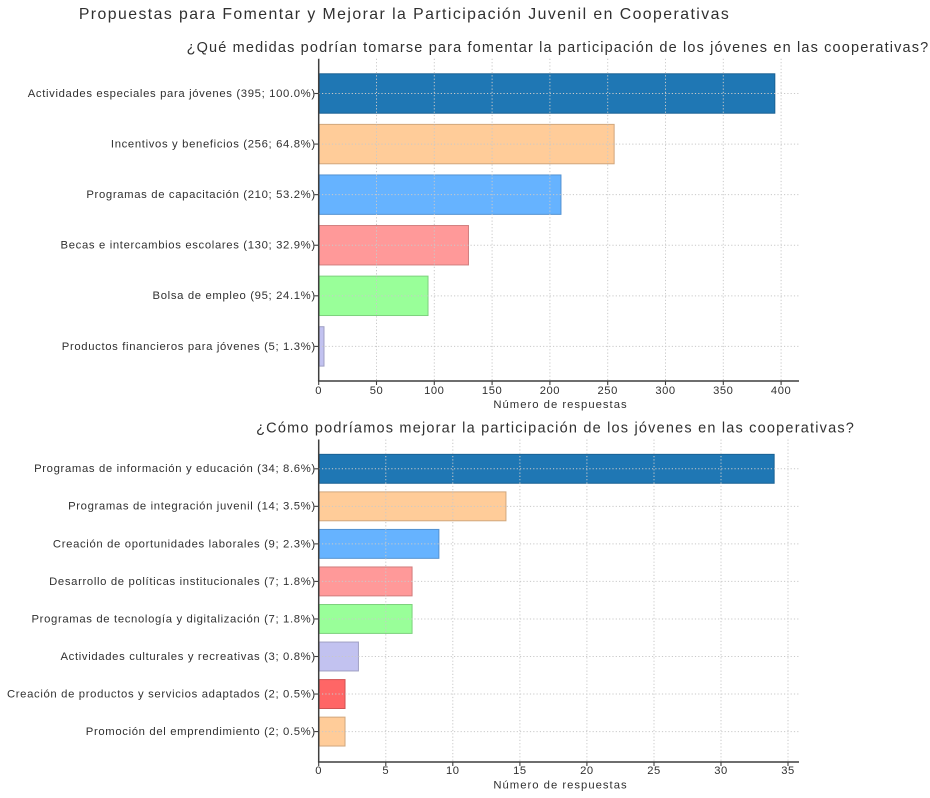  Describe the element at coordinates (201, 732) in the screenshot. I see `svg-text:Promoción del emprendimiento (: Promoción del emprendimiento (2; 0.5%)` at that location.